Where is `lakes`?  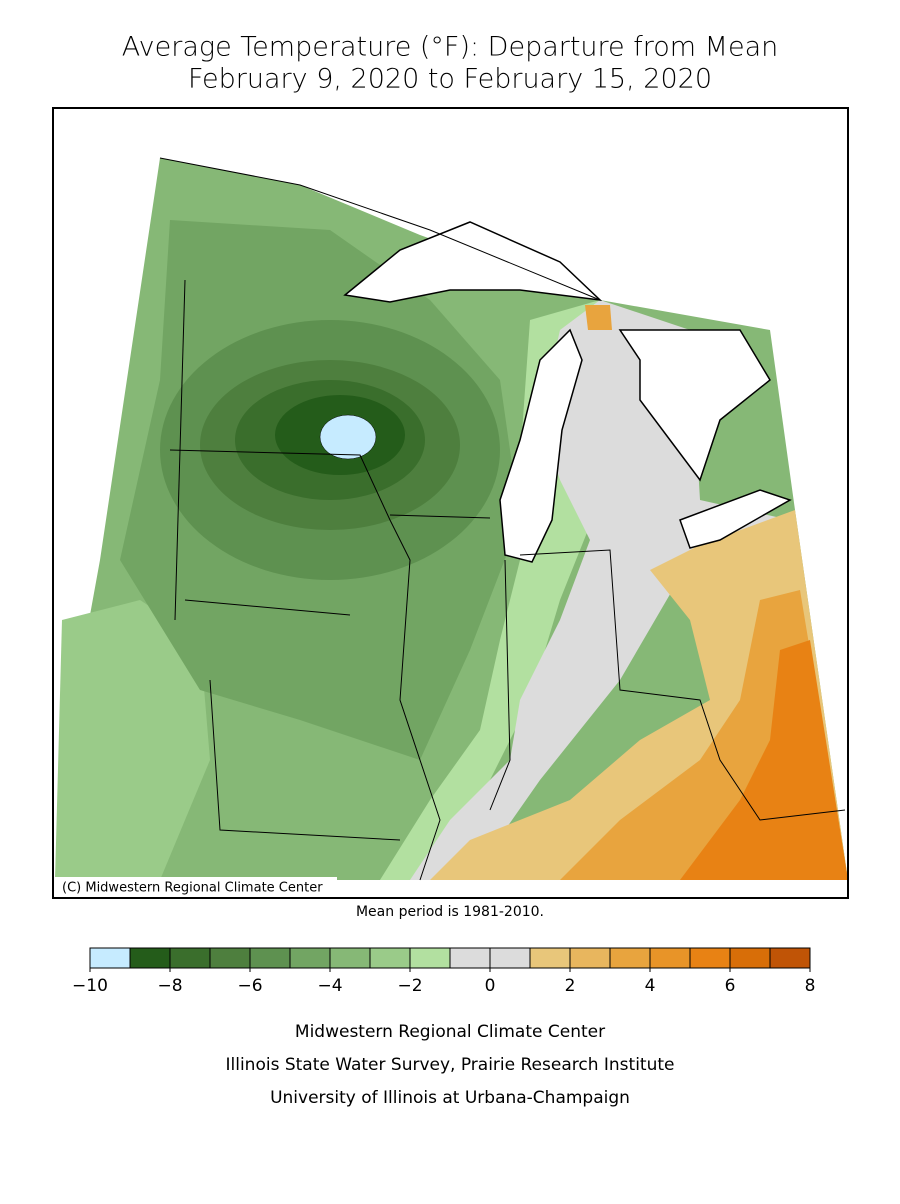 lakes is located at coordinates (567, 392).